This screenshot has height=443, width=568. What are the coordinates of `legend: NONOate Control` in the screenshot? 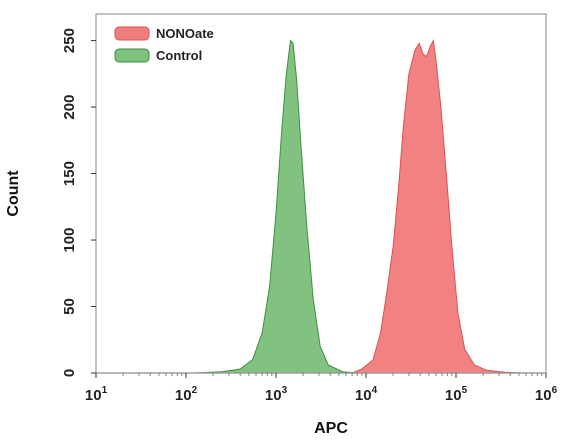 It's located at (164, 44).